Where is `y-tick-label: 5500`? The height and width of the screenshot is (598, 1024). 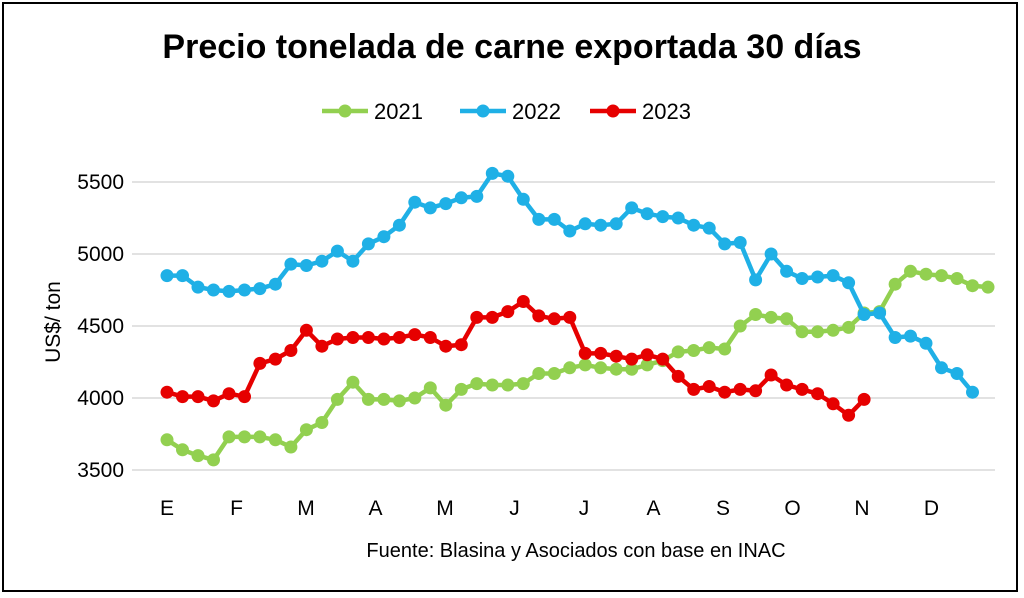
y-tick-label: 5500 is located at coordinates (100, 182).